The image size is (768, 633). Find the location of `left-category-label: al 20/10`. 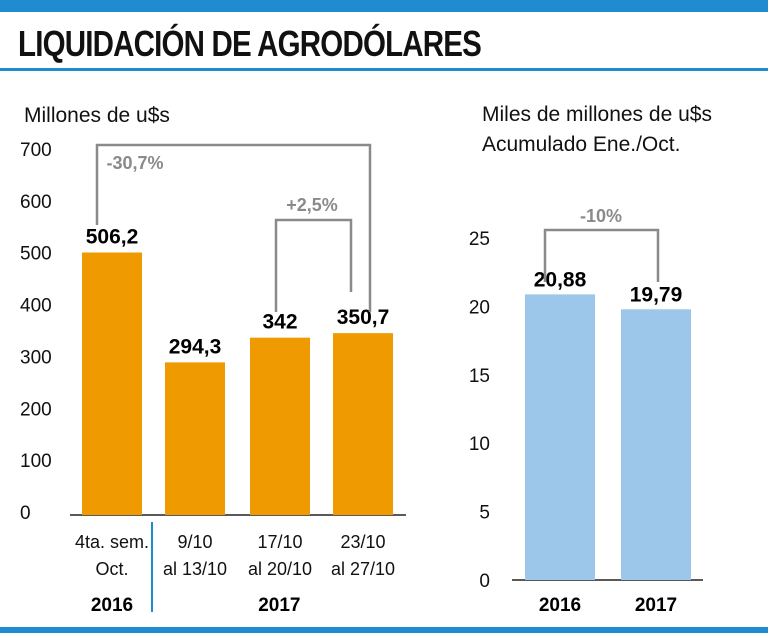

left-category-label: al 20/10 is located at coordinates (280, 569).